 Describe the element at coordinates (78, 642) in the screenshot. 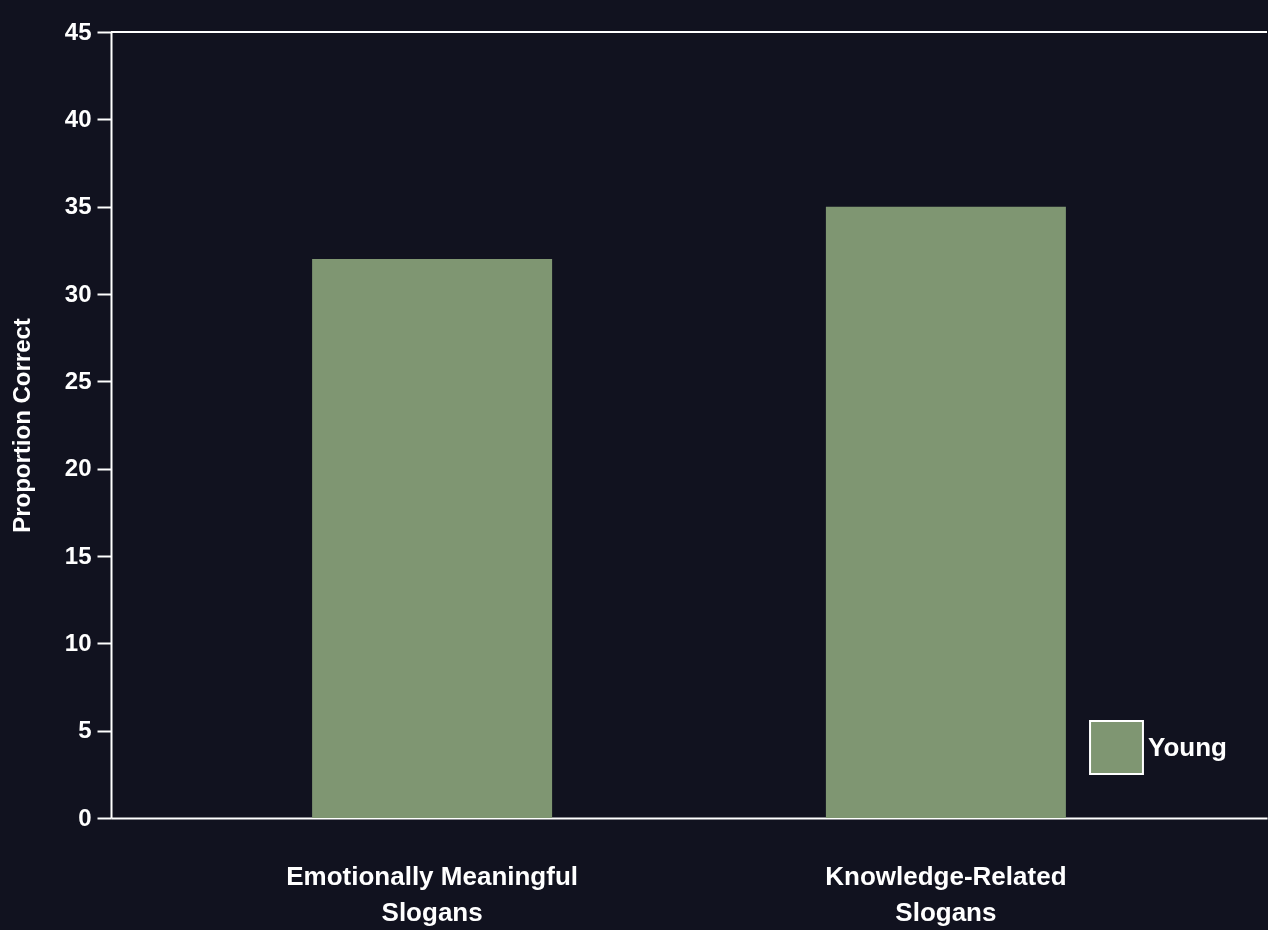

I see `y-tick-label: 10` at that location.